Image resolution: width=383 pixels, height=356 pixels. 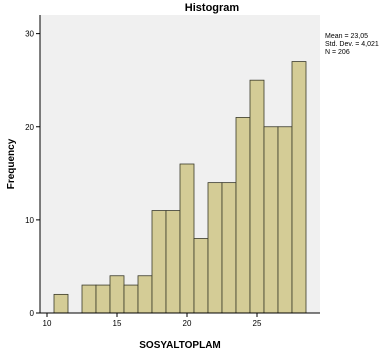 What do you see at coordinates (47, 323) in the screenshot?
I see `x-tick-label: 10` at bounding box center [47, 323].